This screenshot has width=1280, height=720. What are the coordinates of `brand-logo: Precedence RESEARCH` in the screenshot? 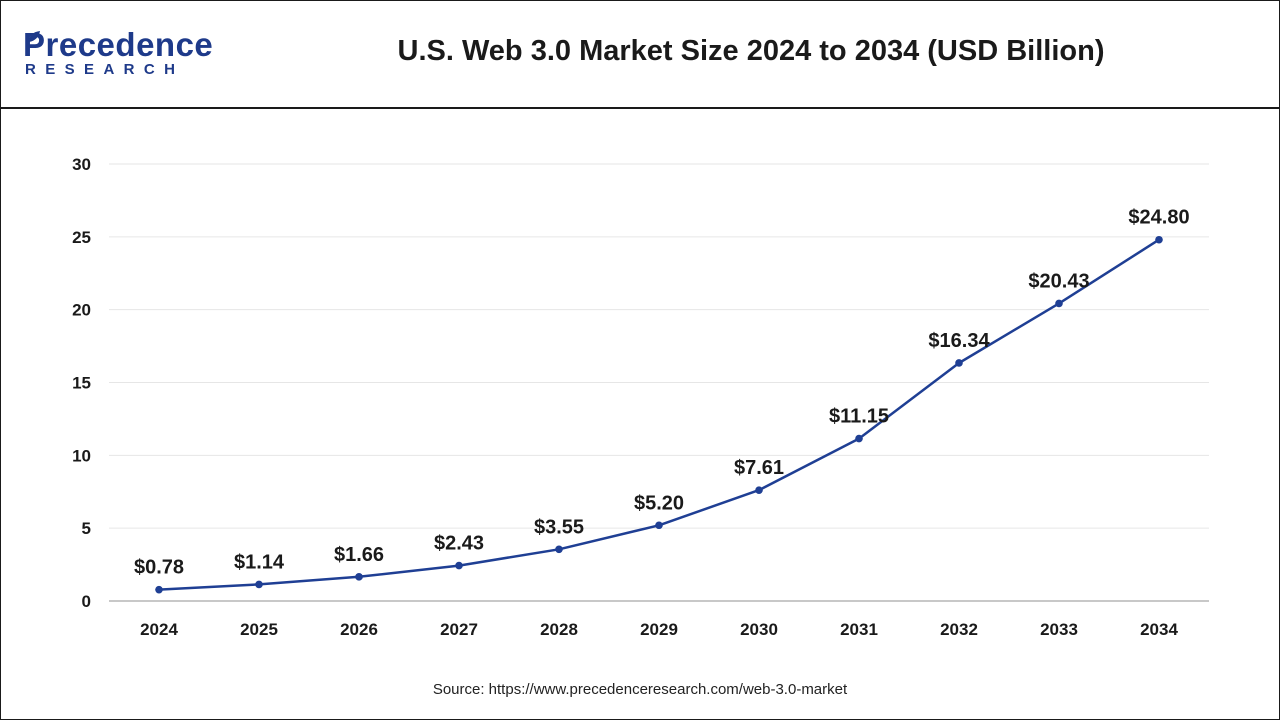 It's located at (123, 57).